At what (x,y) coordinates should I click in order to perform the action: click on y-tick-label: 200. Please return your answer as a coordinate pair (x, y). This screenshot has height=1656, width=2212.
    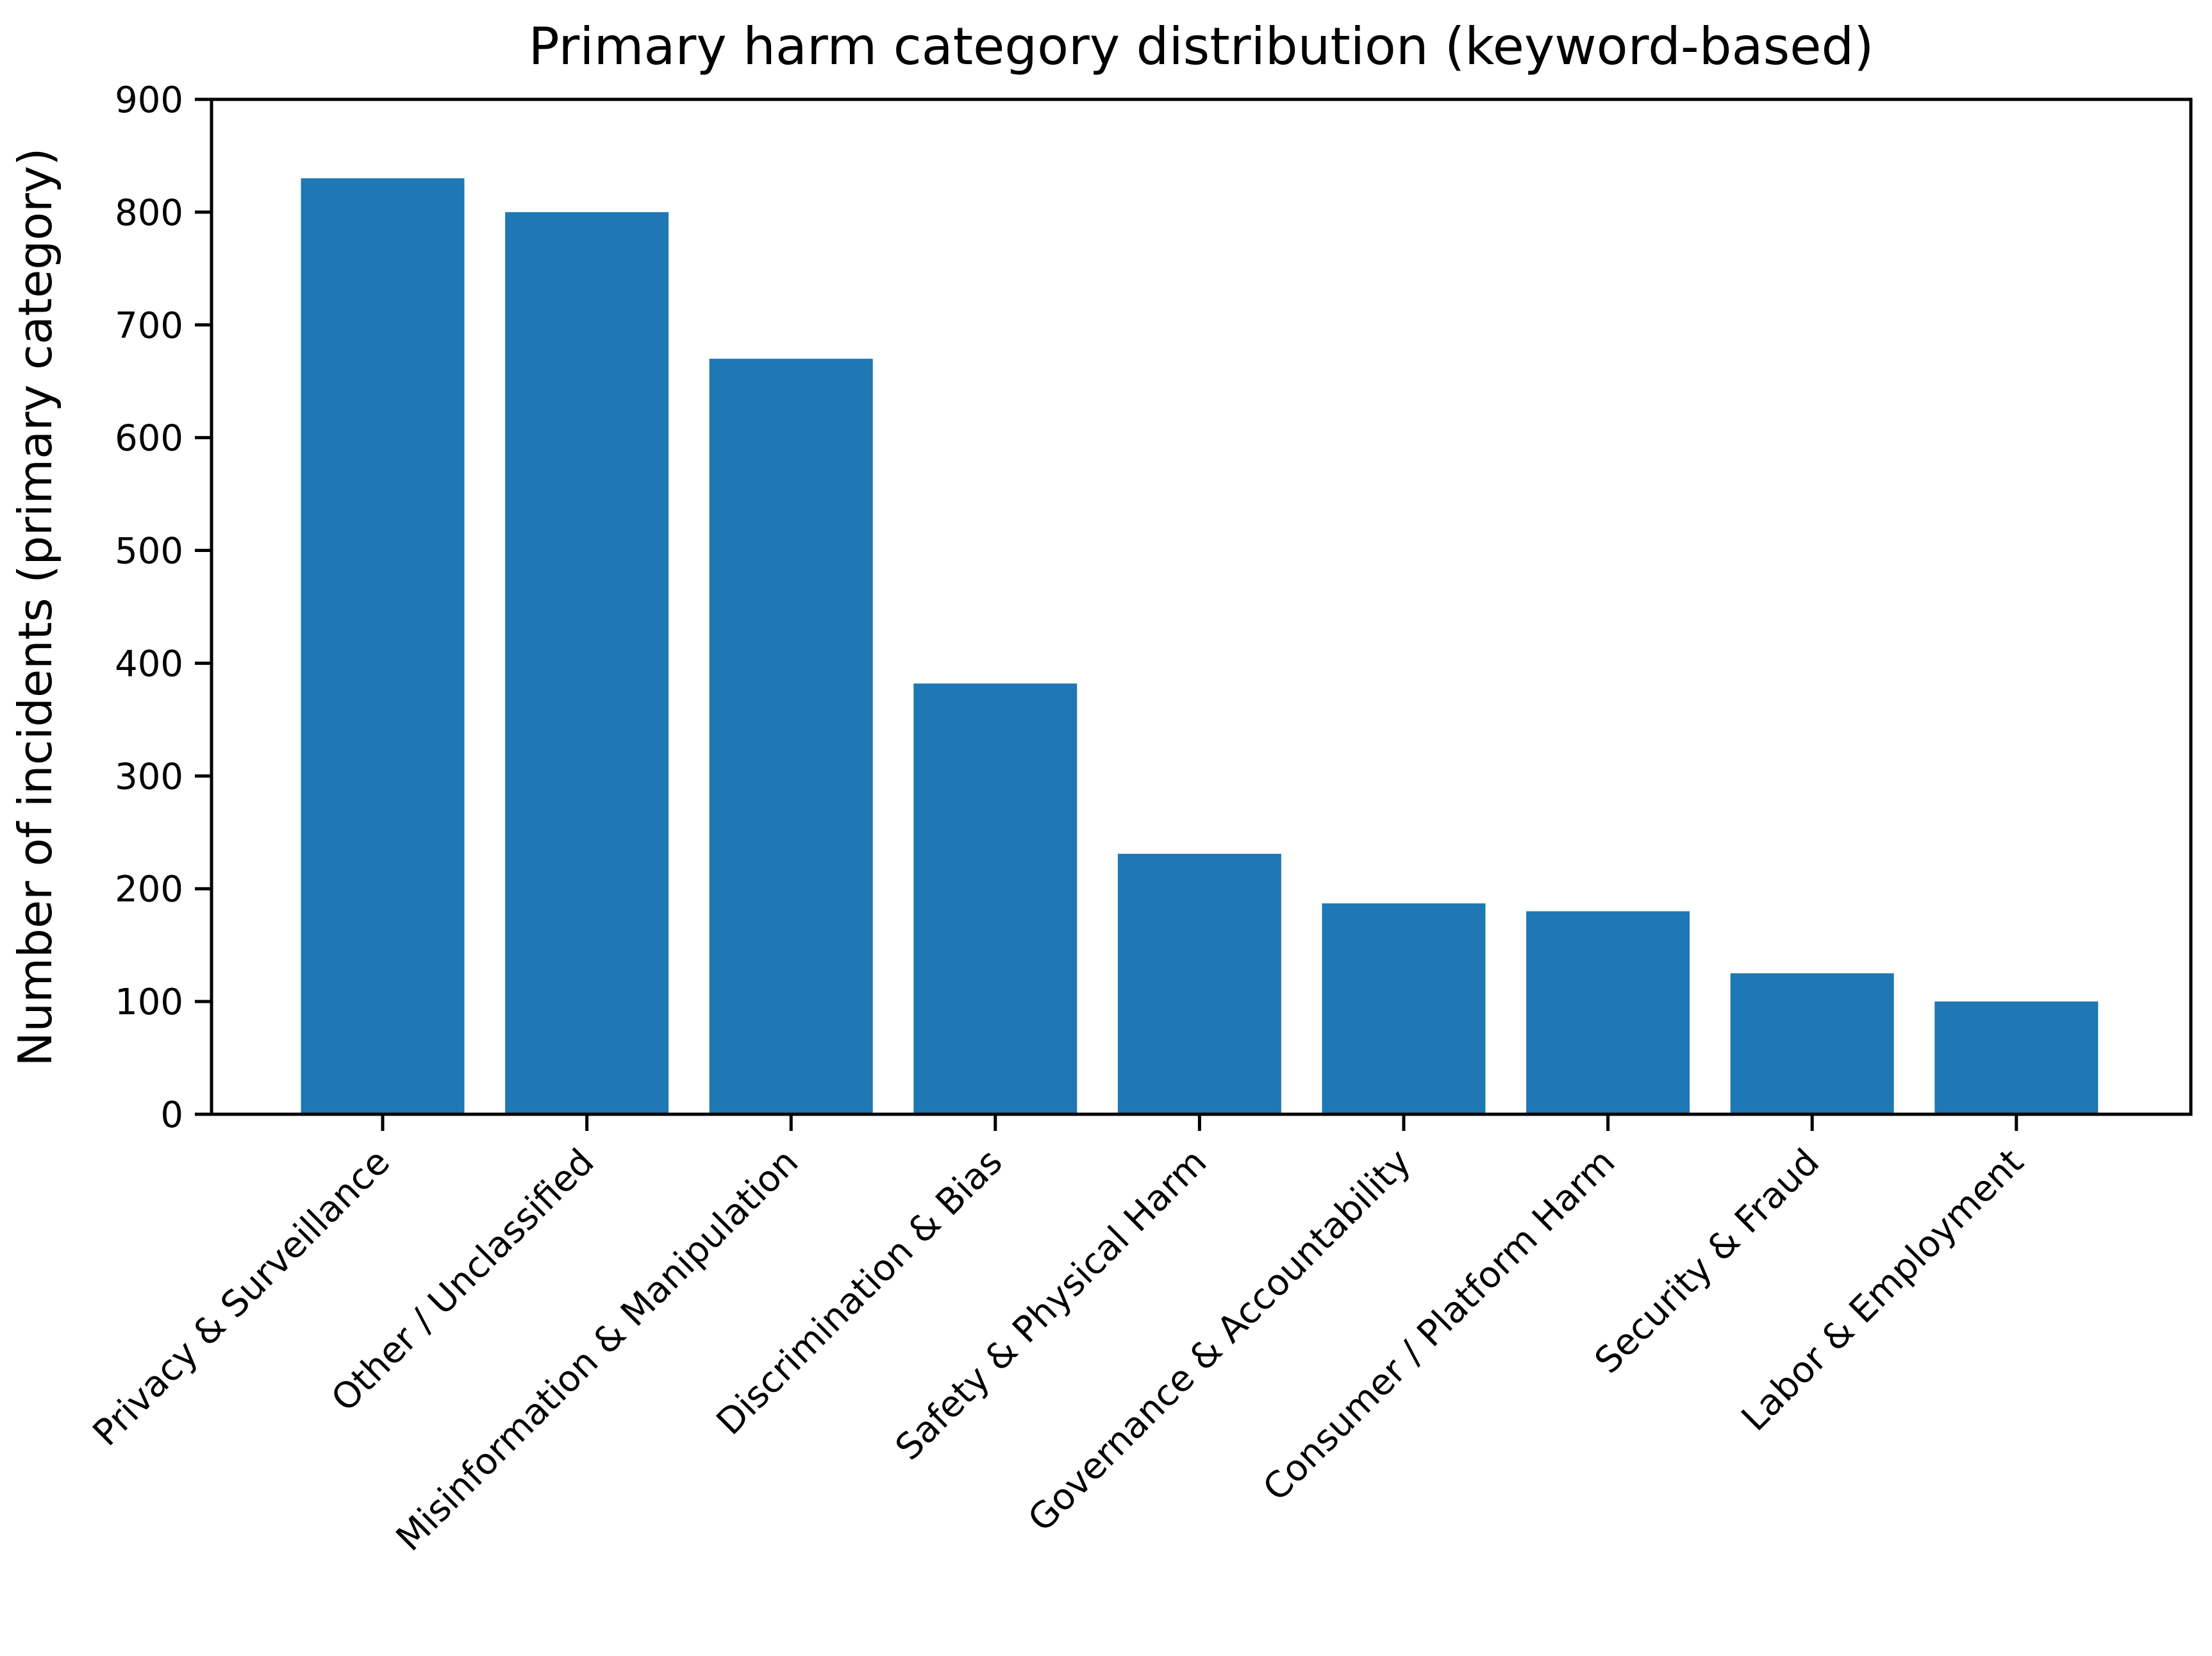
    Looking at the image, I should click on (149, 889).